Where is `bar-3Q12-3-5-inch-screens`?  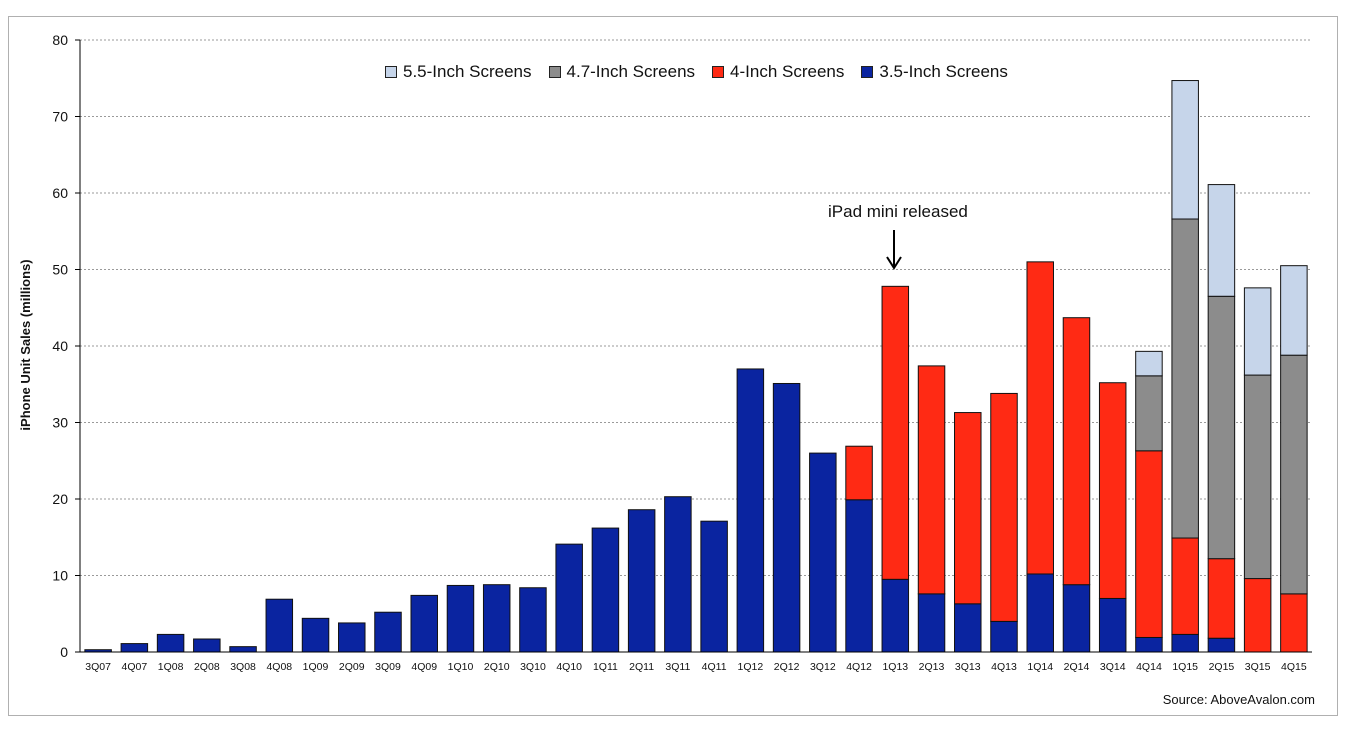
bar-3Q12-3-5-inch-screens is located at coordinates (823, 552).